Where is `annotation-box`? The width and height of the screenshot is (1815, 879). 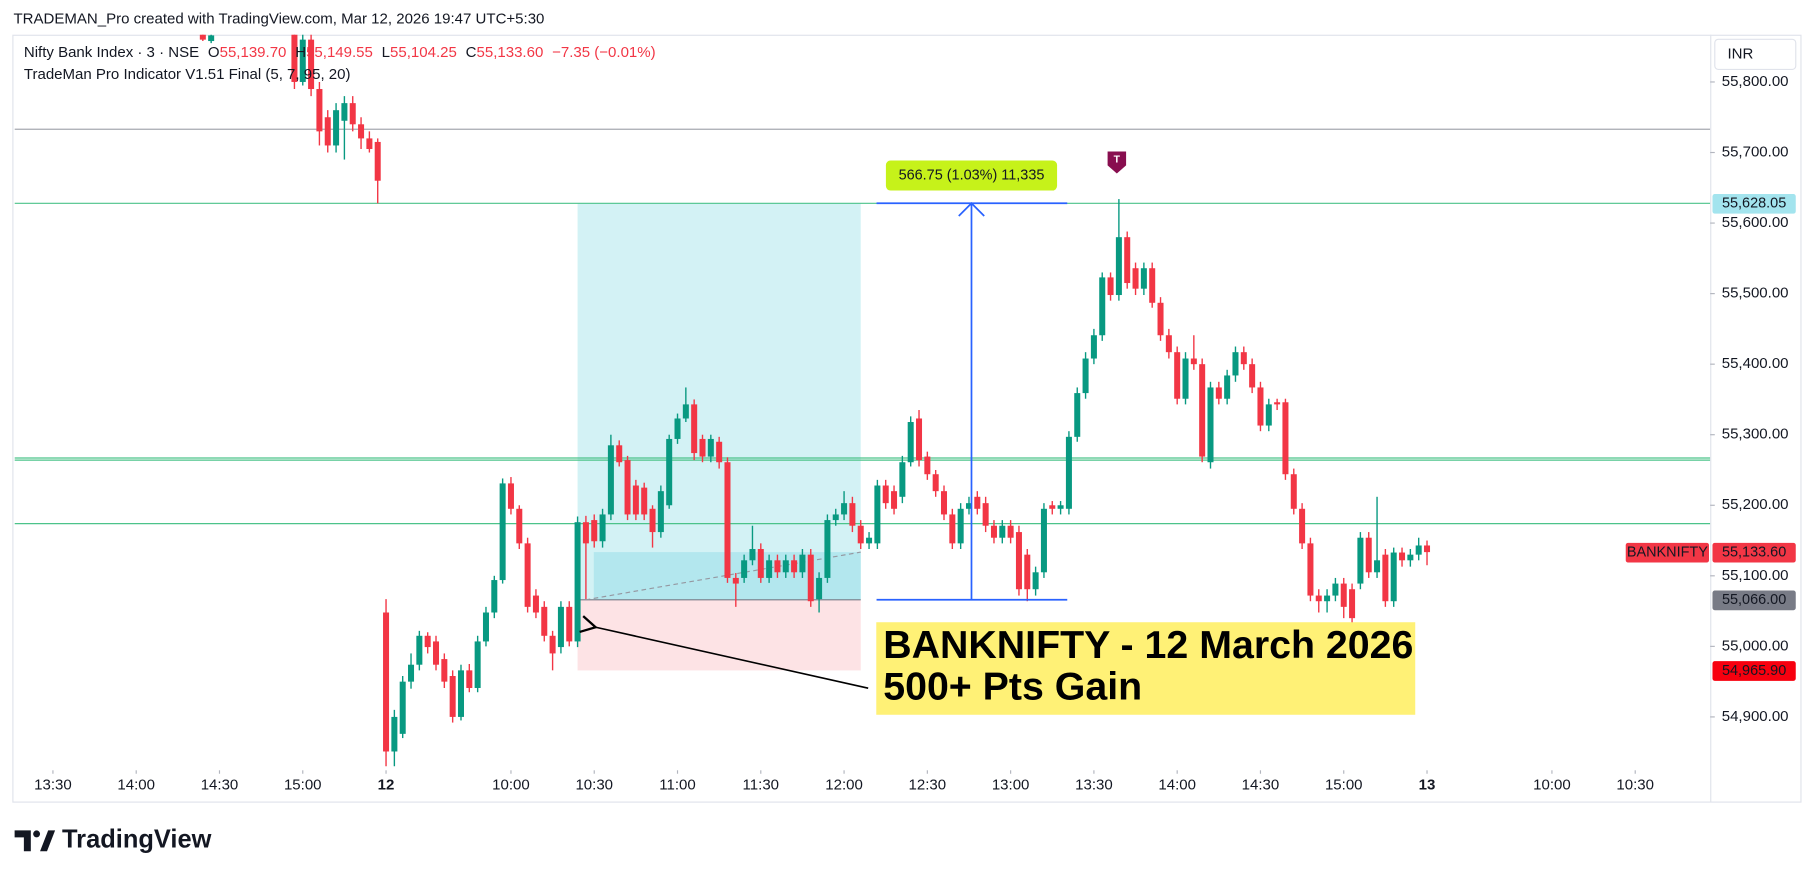
annotation-box is located at coordinates (1146, 668).